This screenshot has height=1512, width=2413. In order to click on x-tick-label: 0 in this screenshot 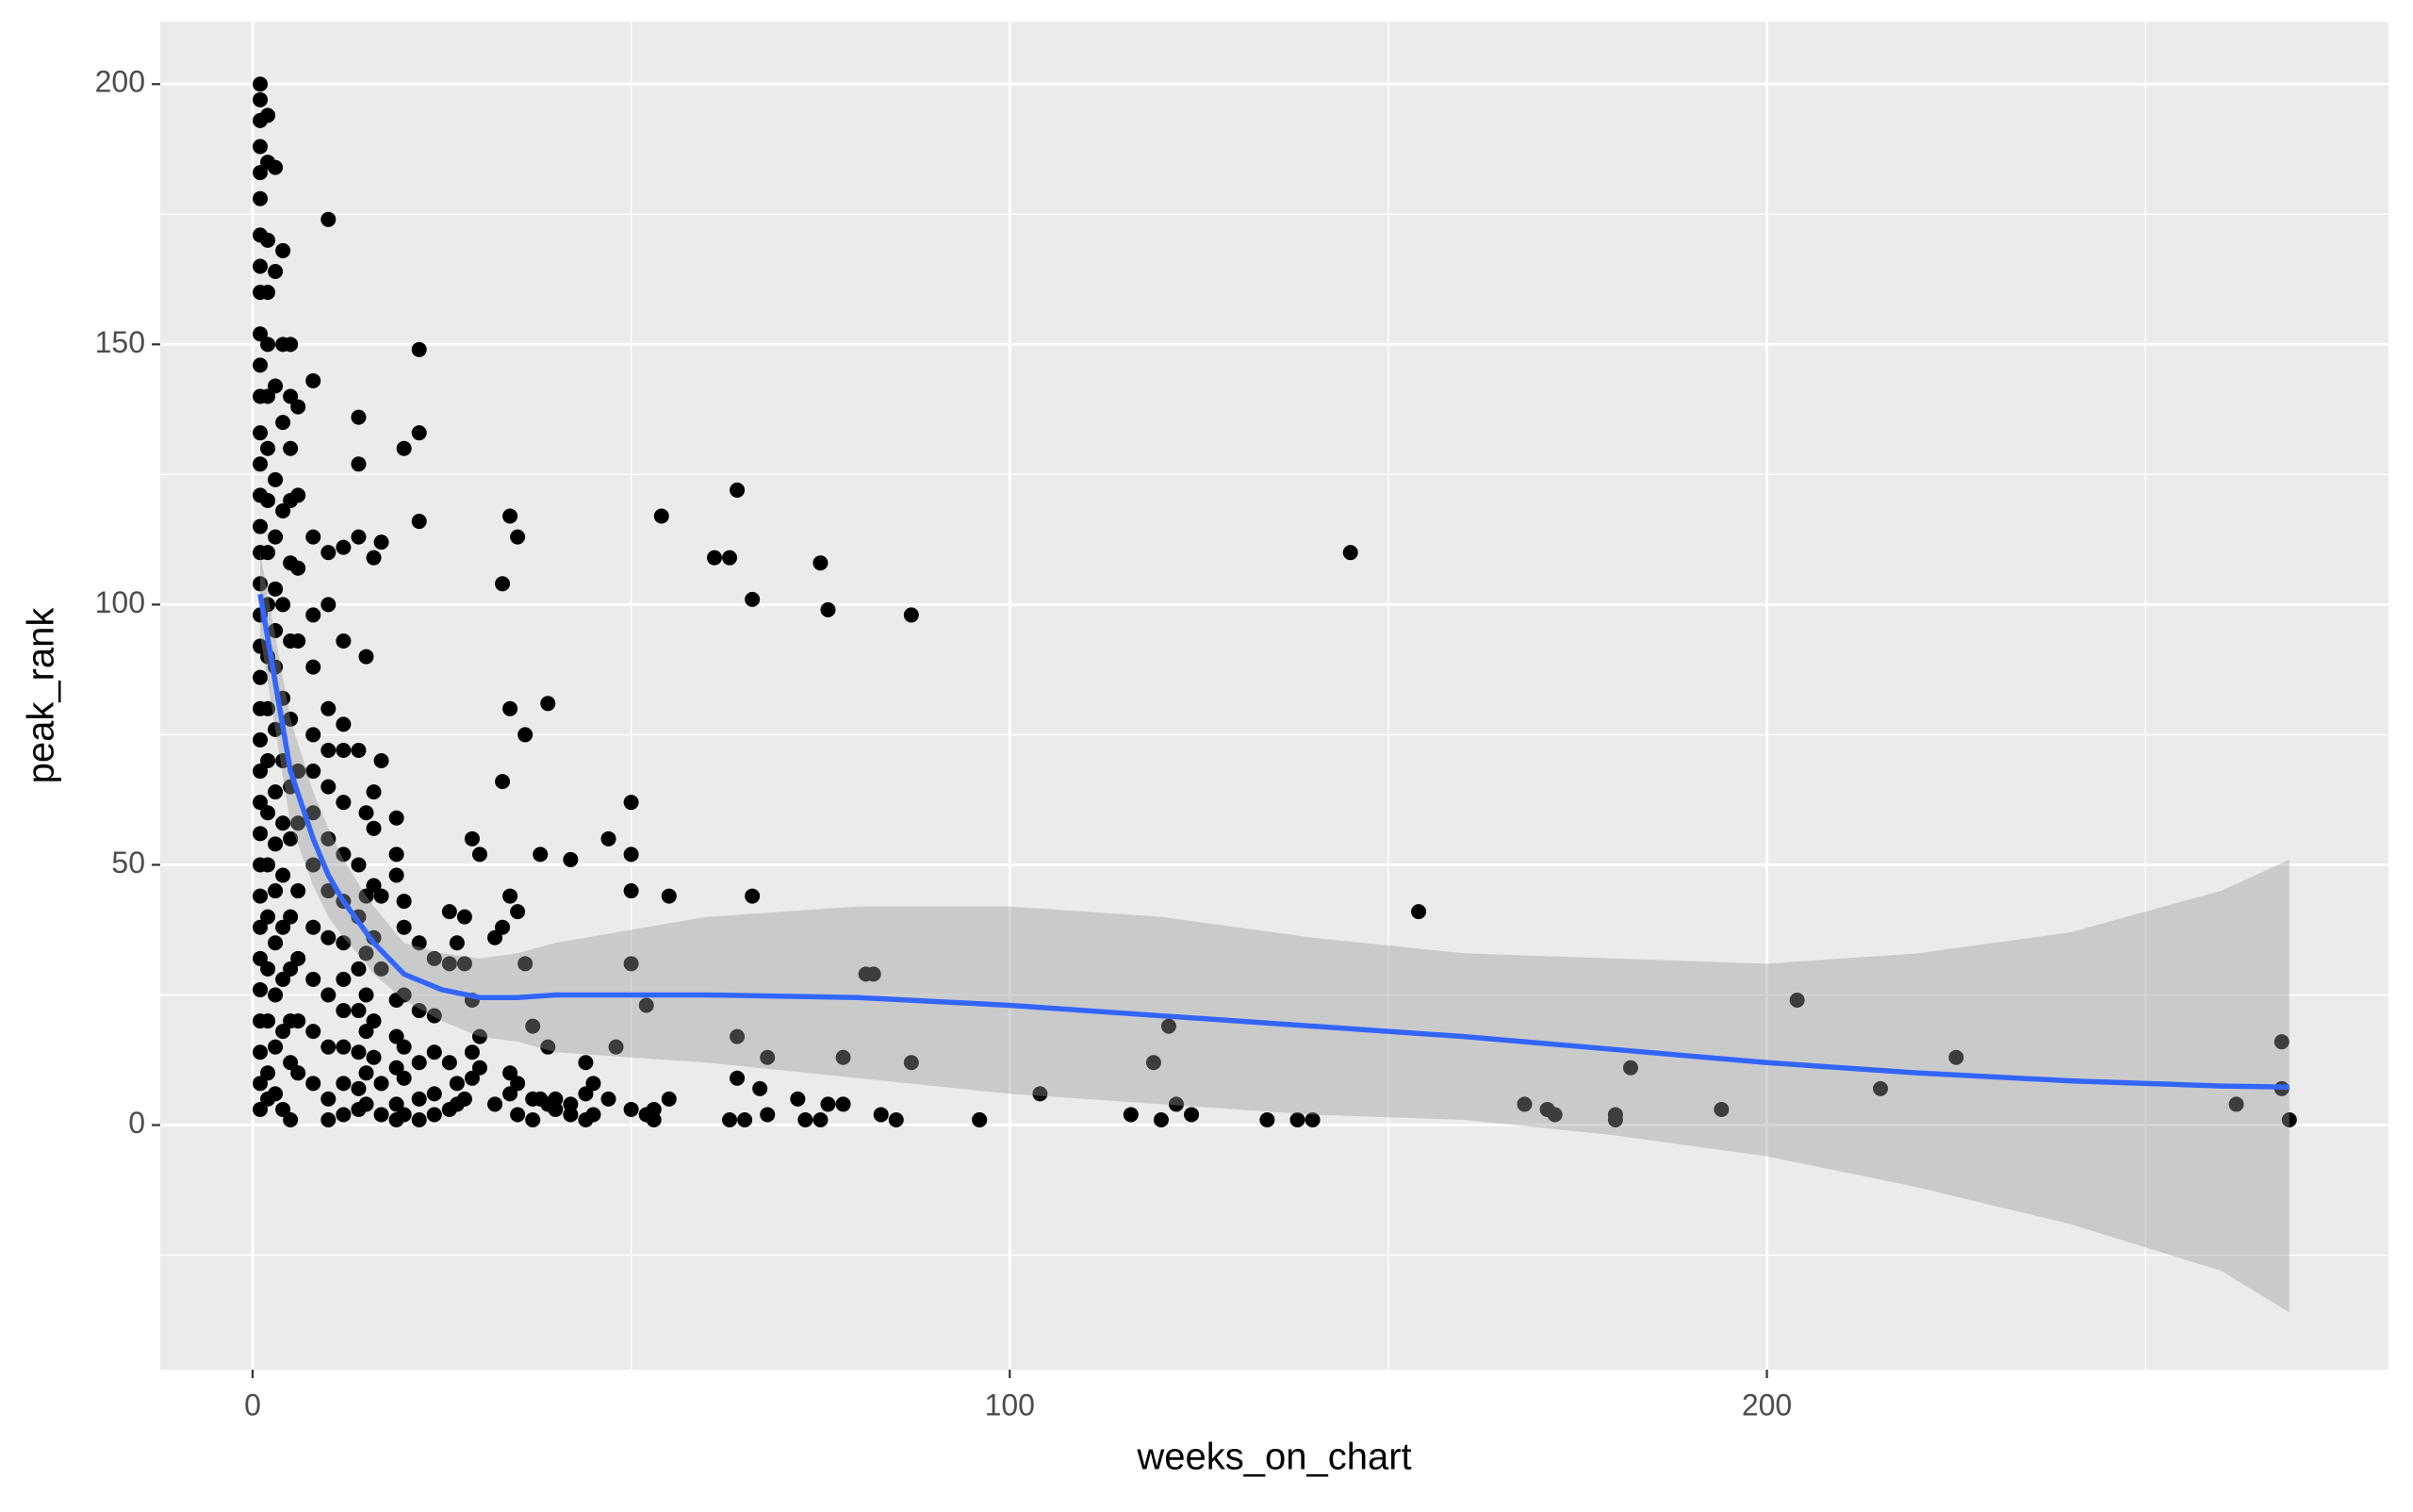, I will do `click(252, 1405)`.